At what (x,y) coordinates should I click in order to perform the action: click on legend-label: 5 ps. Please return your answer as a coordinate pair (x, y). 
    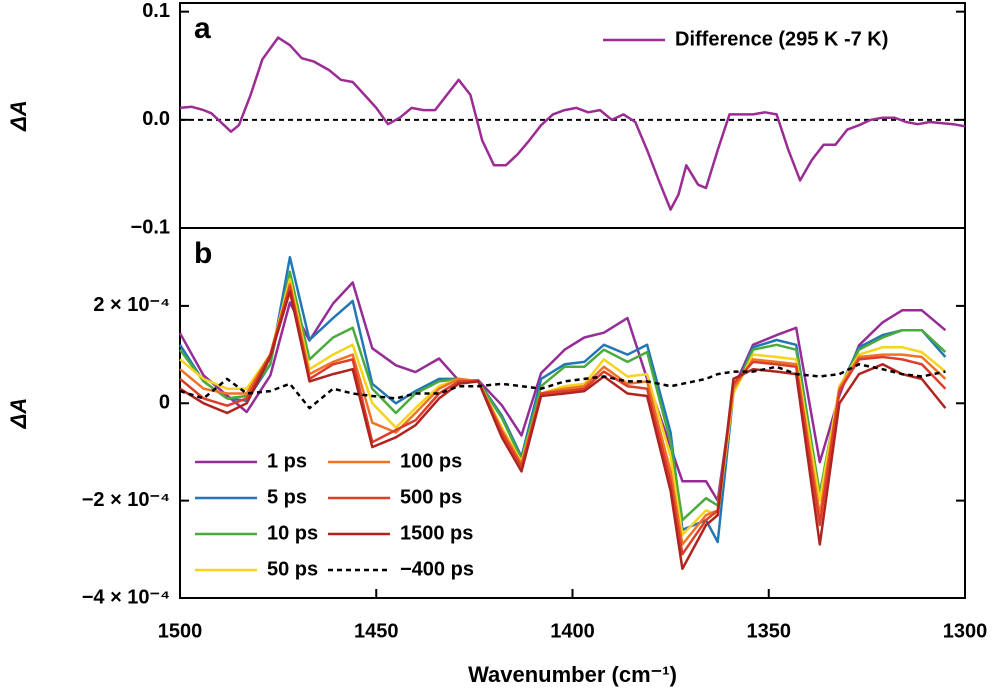
    Looking at the image, I should click on (287, 497).